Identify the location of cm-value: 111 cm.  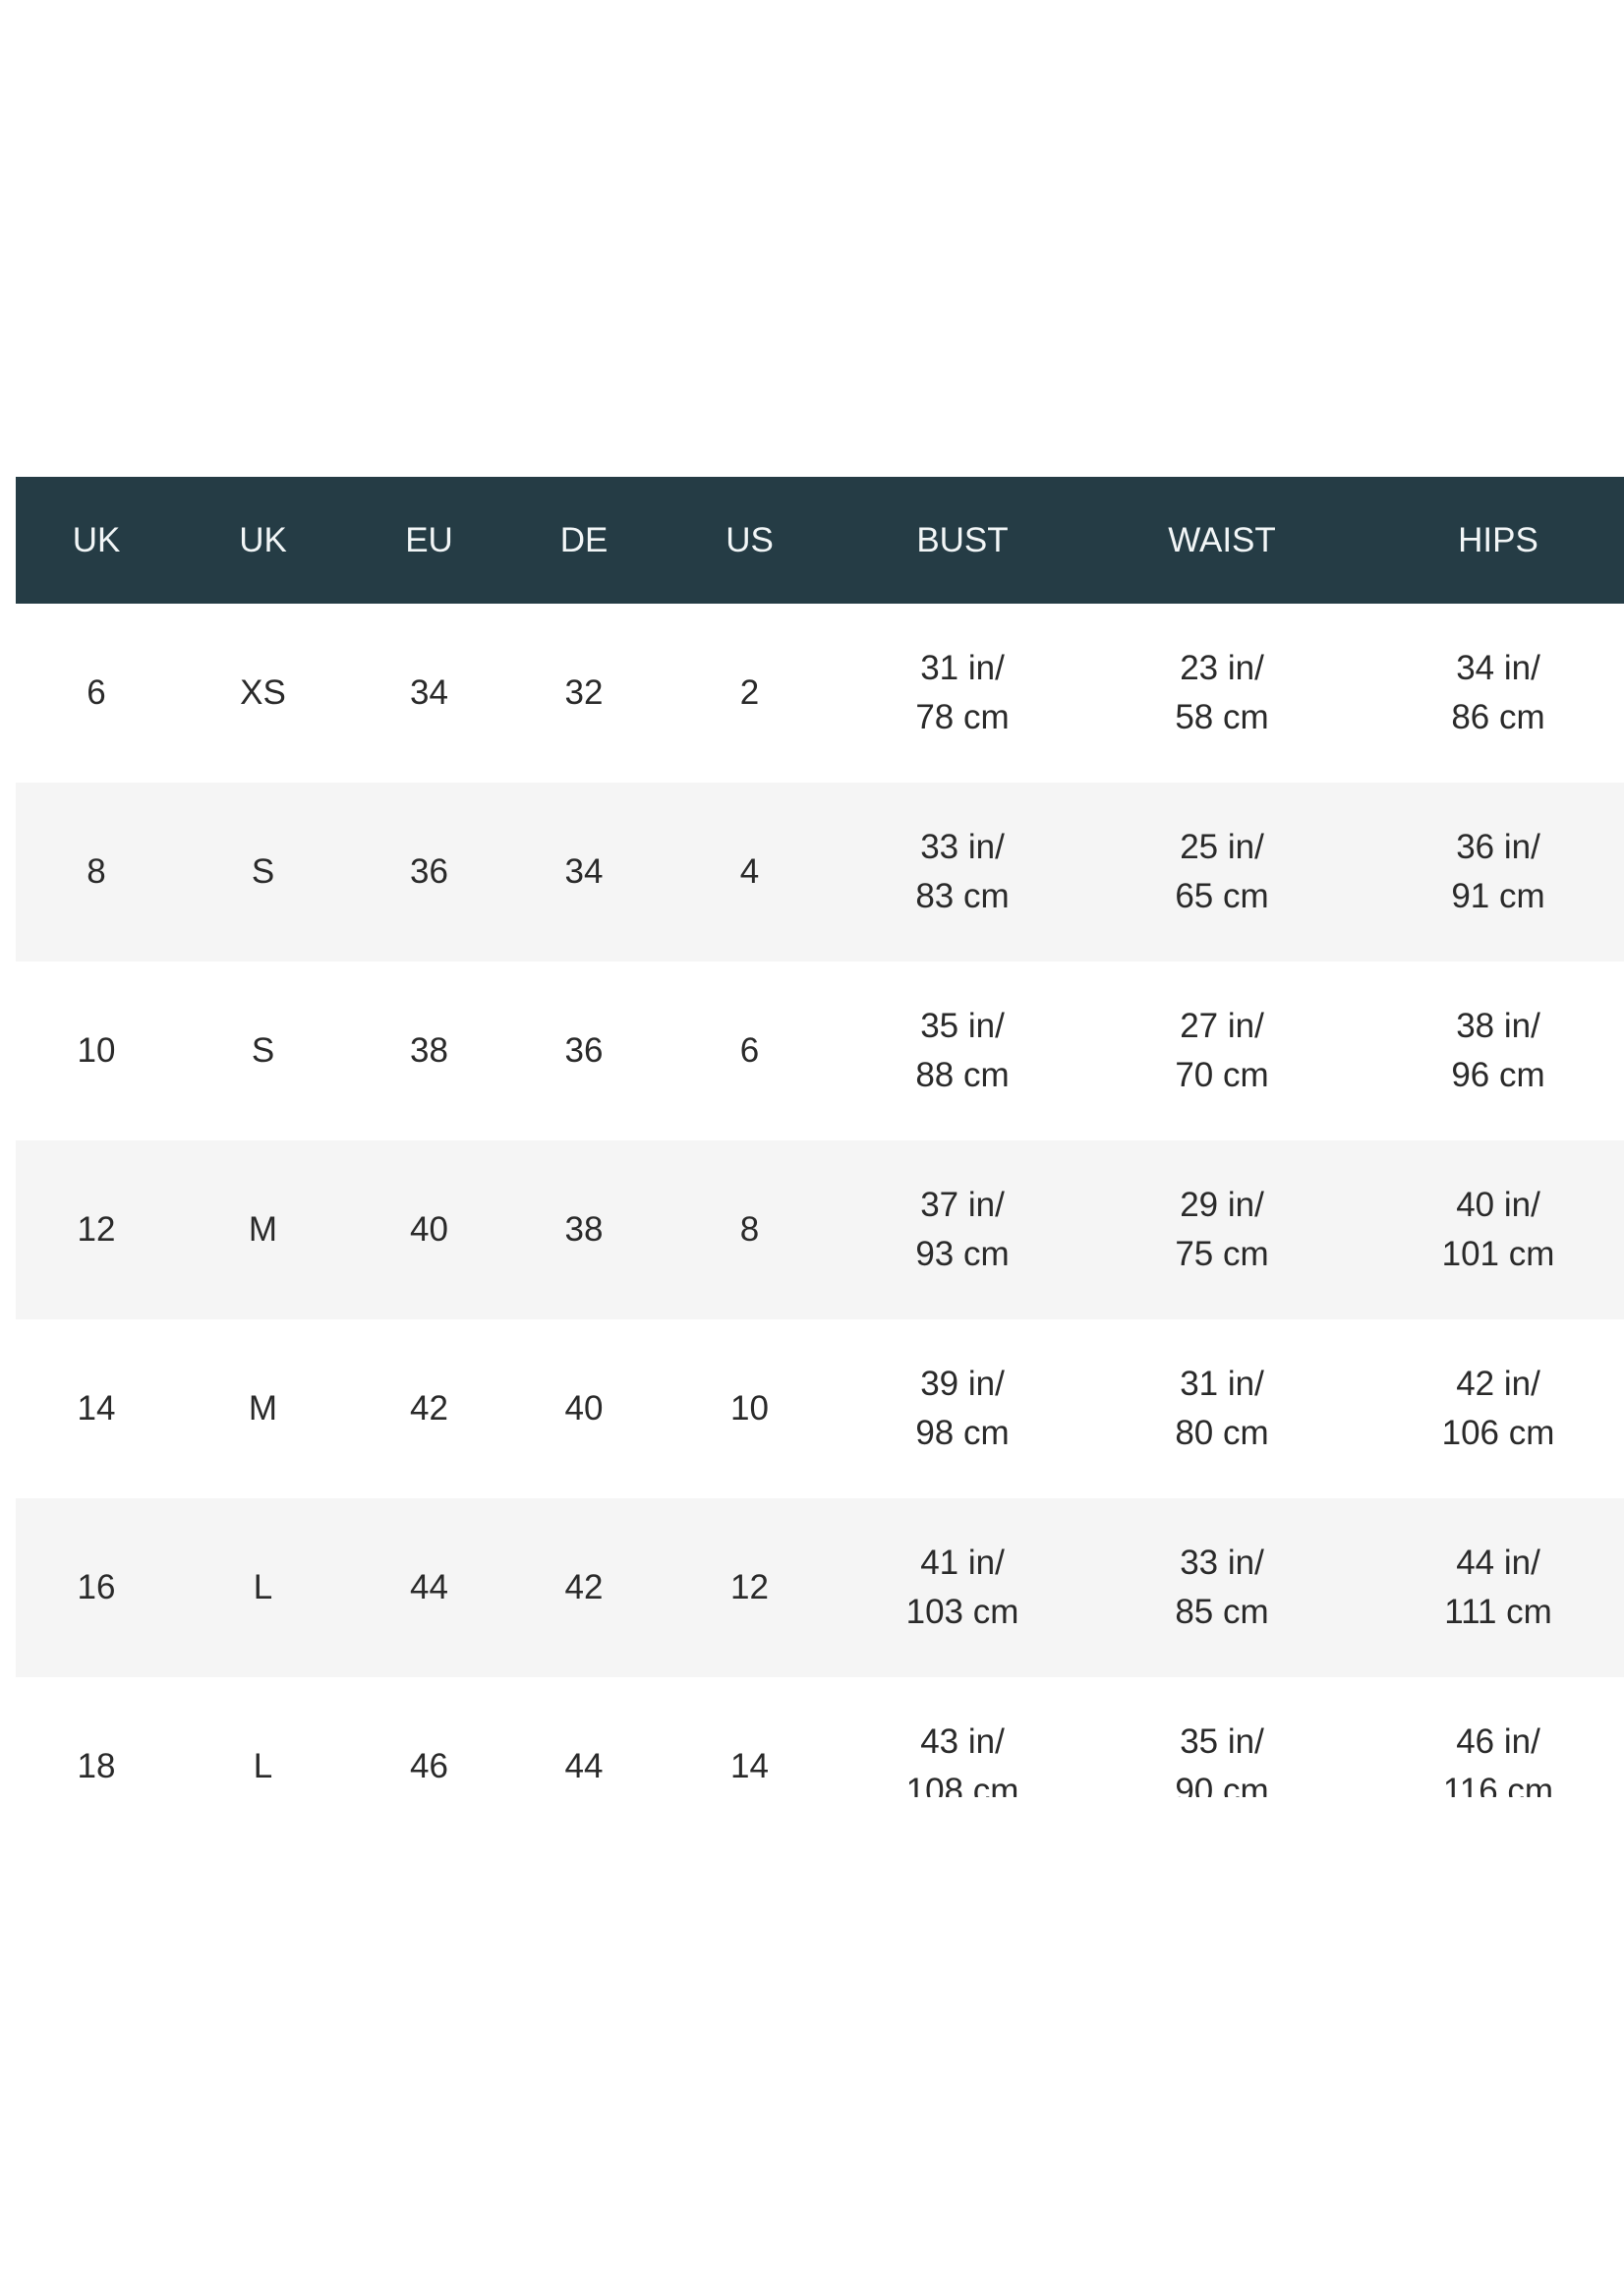
(1498, 1612).